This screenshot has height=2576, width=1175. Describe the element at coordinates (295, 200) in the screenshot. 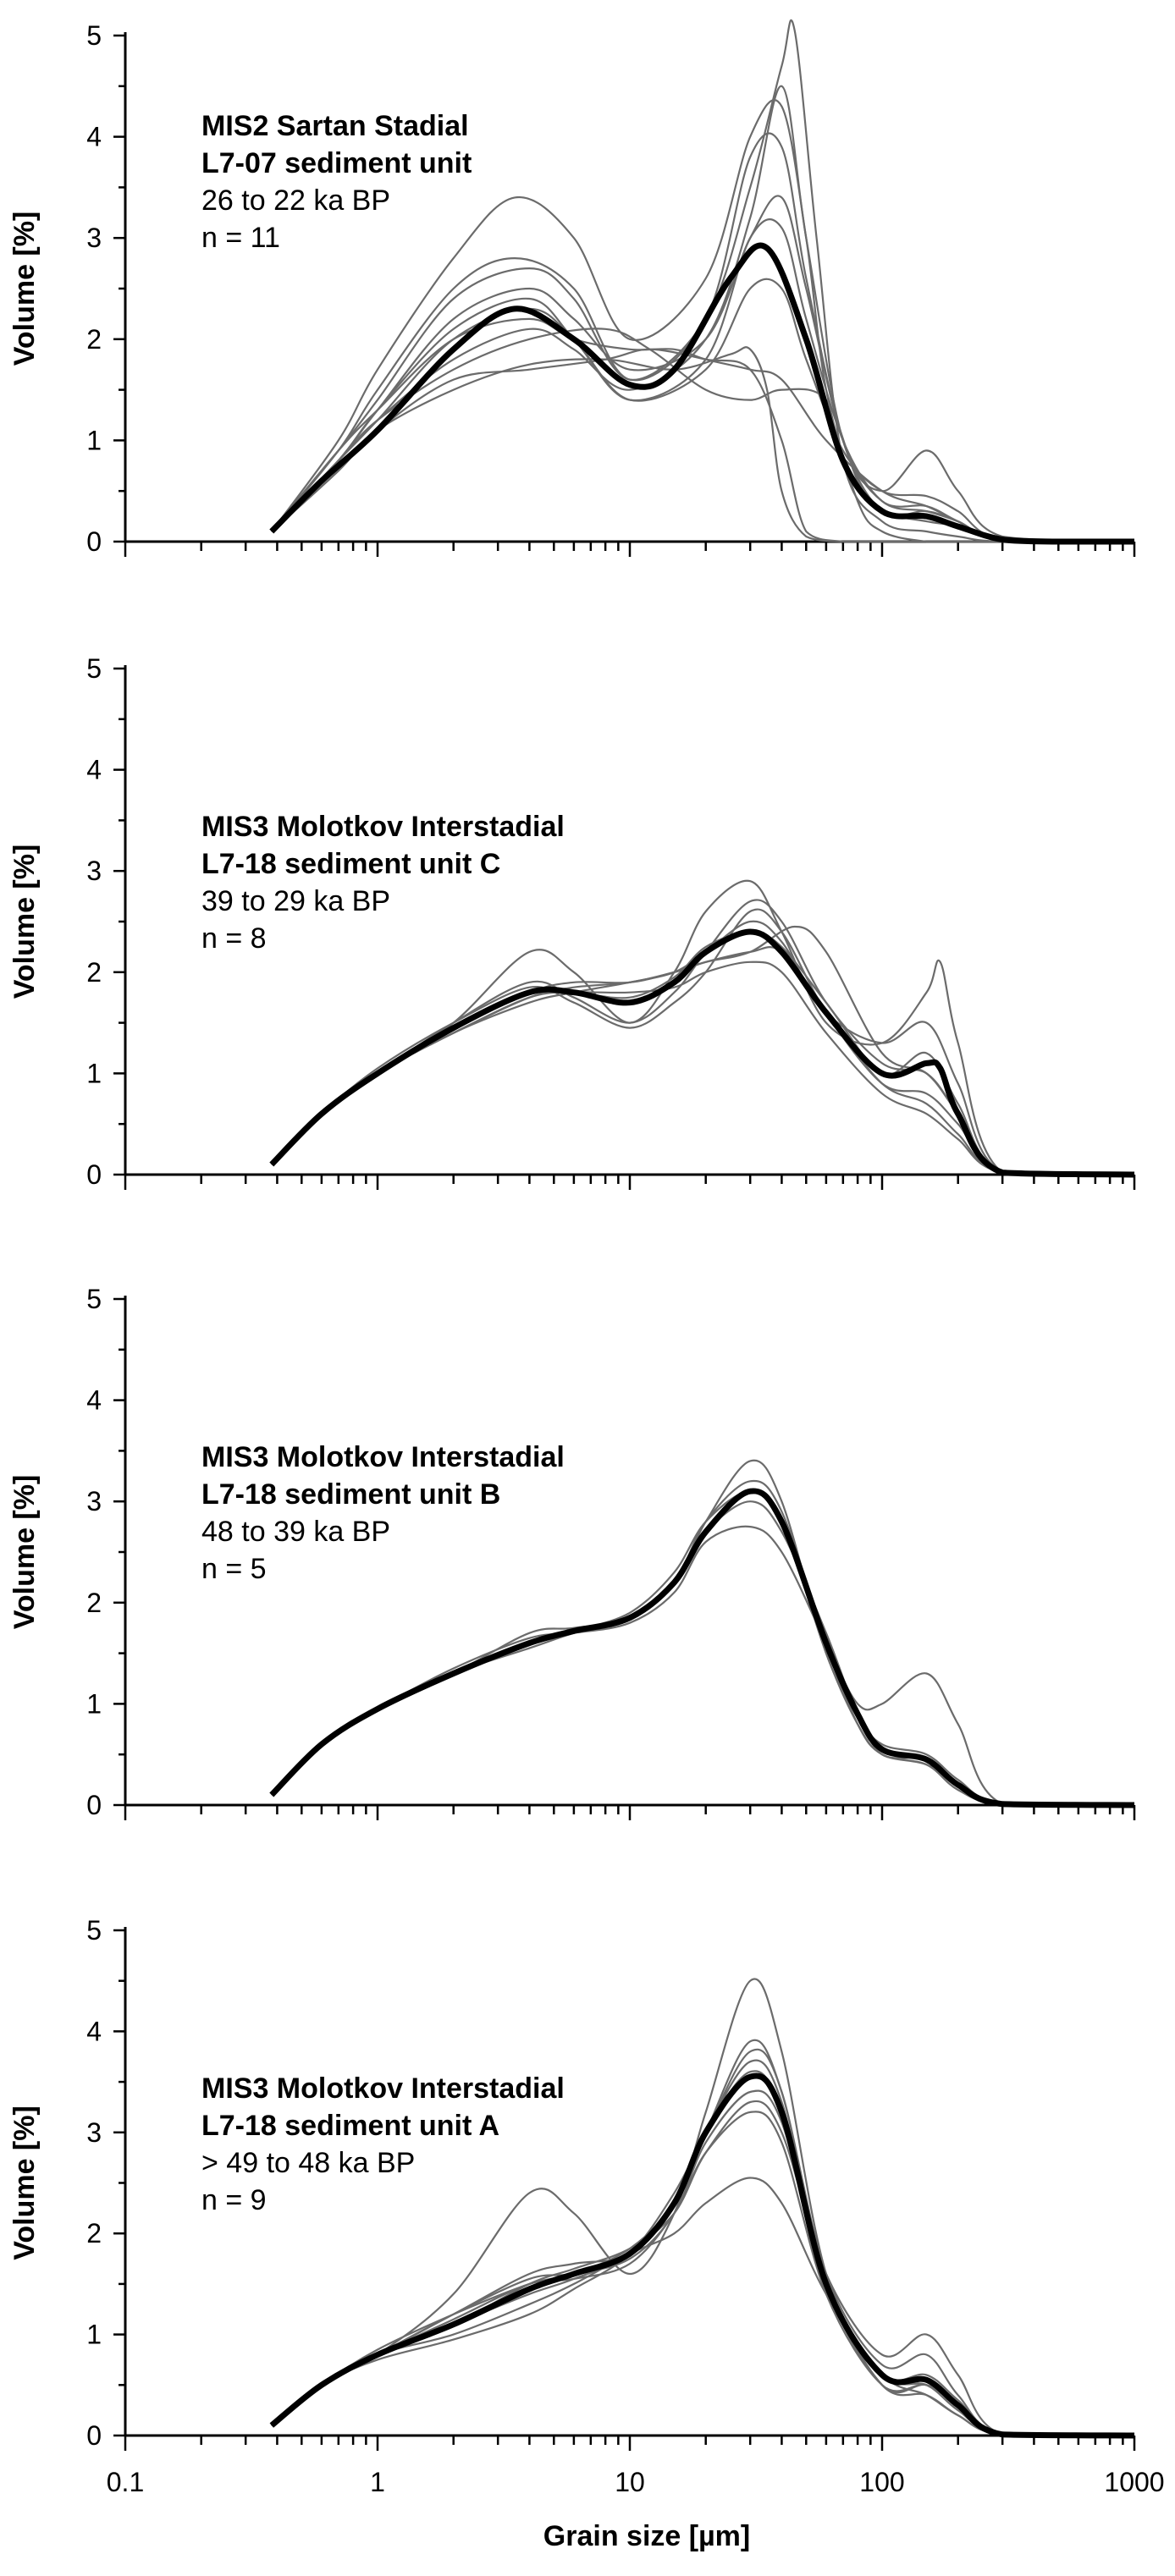

I see `panel-annotation: 26 to 22 ka BP` at that location.